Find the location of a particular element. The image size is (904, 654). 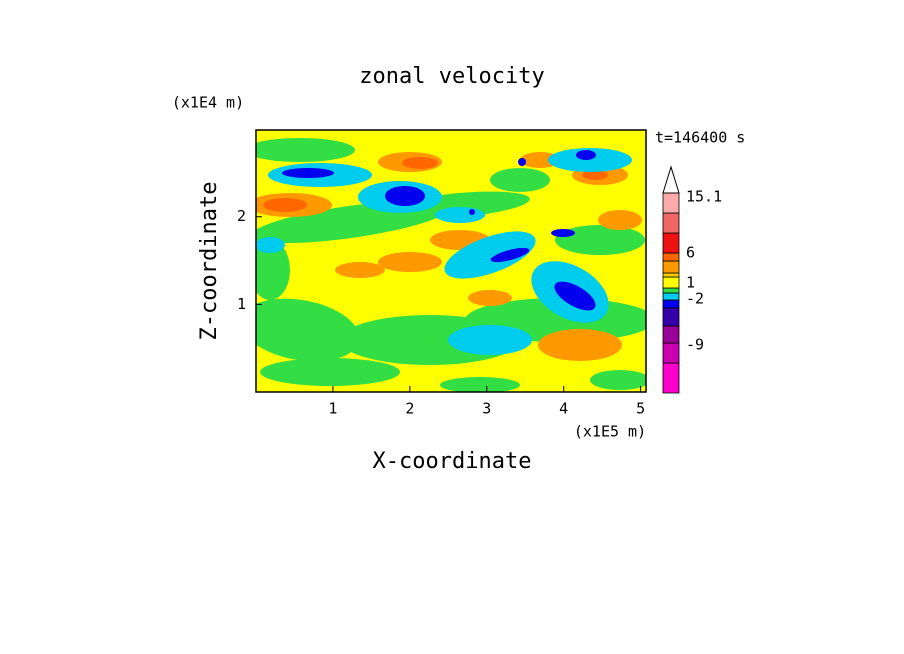

x-tick-label: 1 is located at coordinates (332, 409).